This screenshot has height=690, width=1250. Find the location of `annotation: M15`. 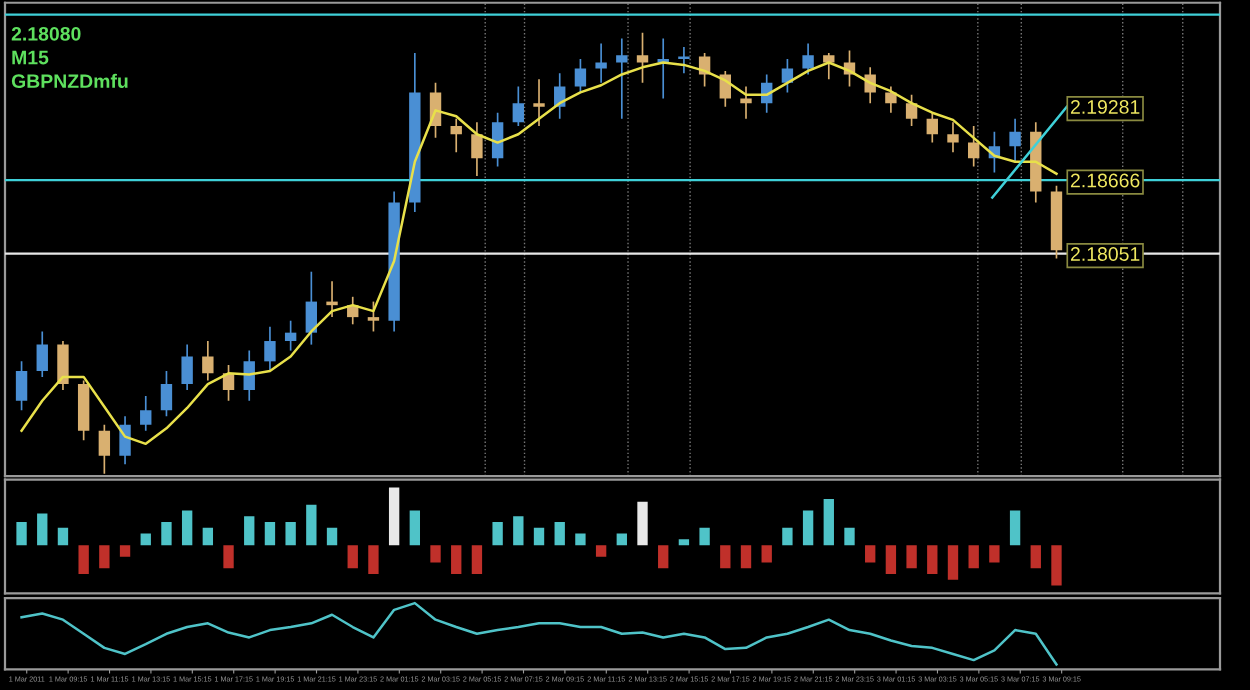

annotation: M15 is located at coordinates (30, 57).